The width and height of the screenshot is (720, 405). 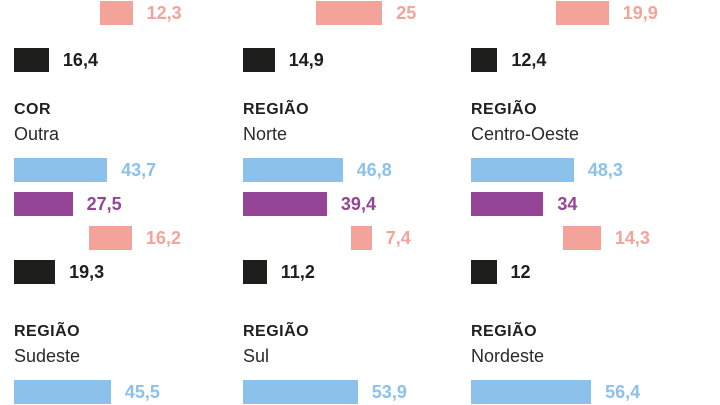 What do you see at coordinates (605, 170) in the screenshot?
I see `bar-value-label: 48,3` at bounding box center [605, 170].